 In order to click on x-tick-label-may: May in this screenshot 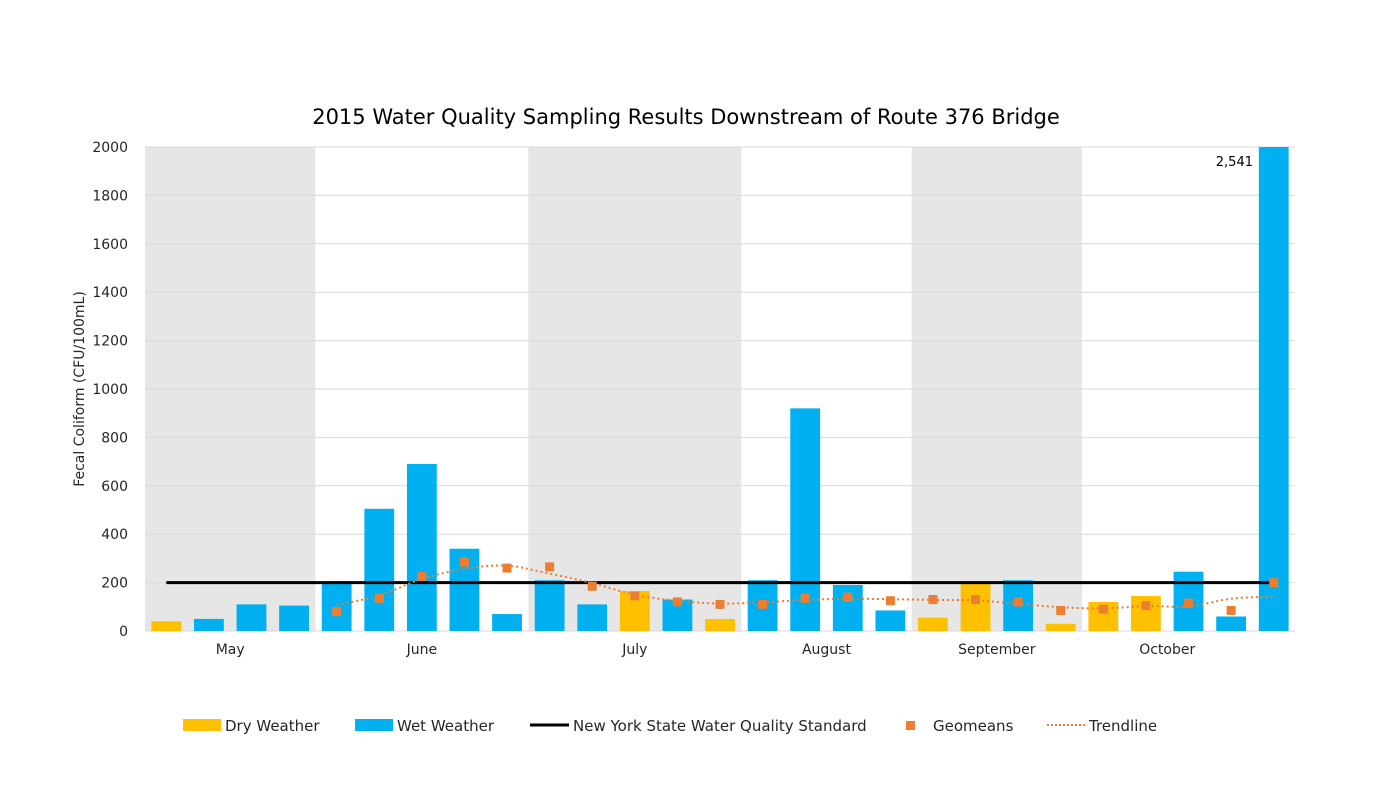, I will do `click(230, 650)`.